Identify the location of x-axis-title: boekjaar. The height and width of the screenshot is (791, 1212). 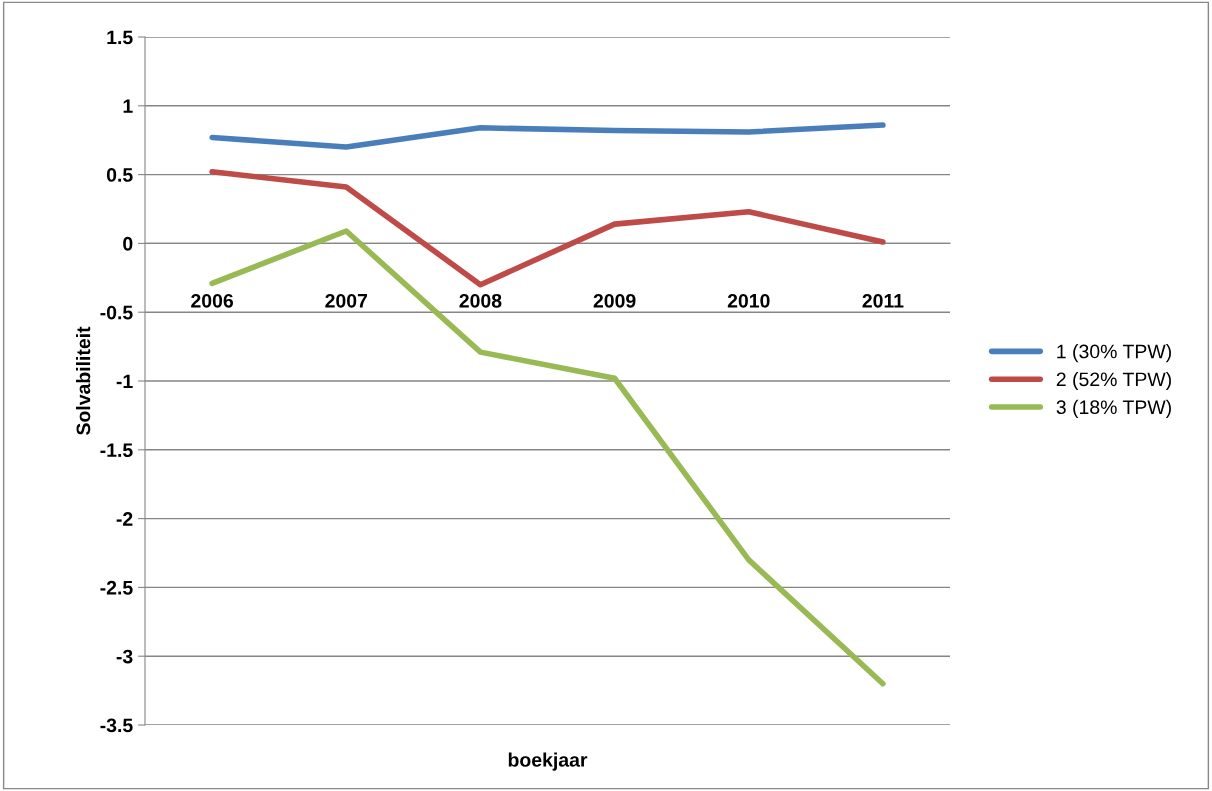
(548, 761).